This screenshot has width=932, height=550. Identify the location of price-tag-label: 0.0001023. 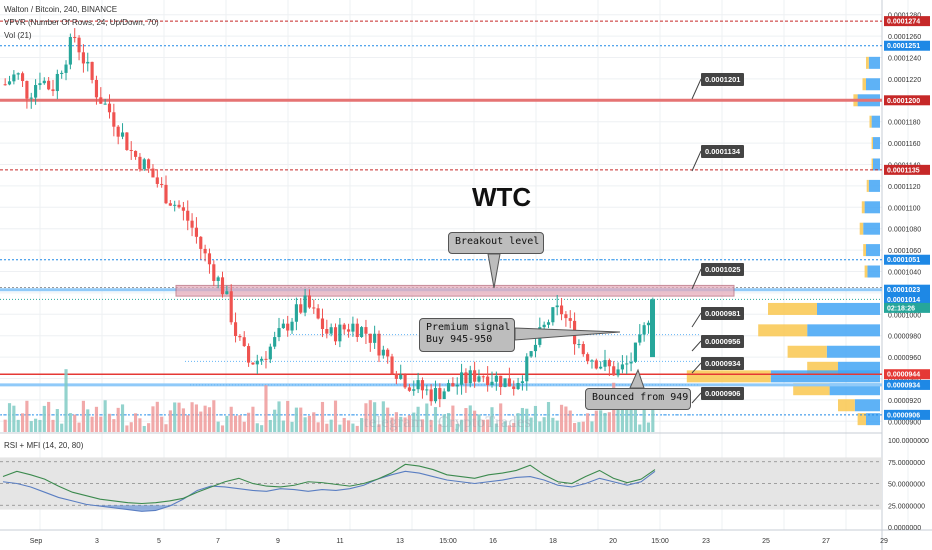
(903, 290).